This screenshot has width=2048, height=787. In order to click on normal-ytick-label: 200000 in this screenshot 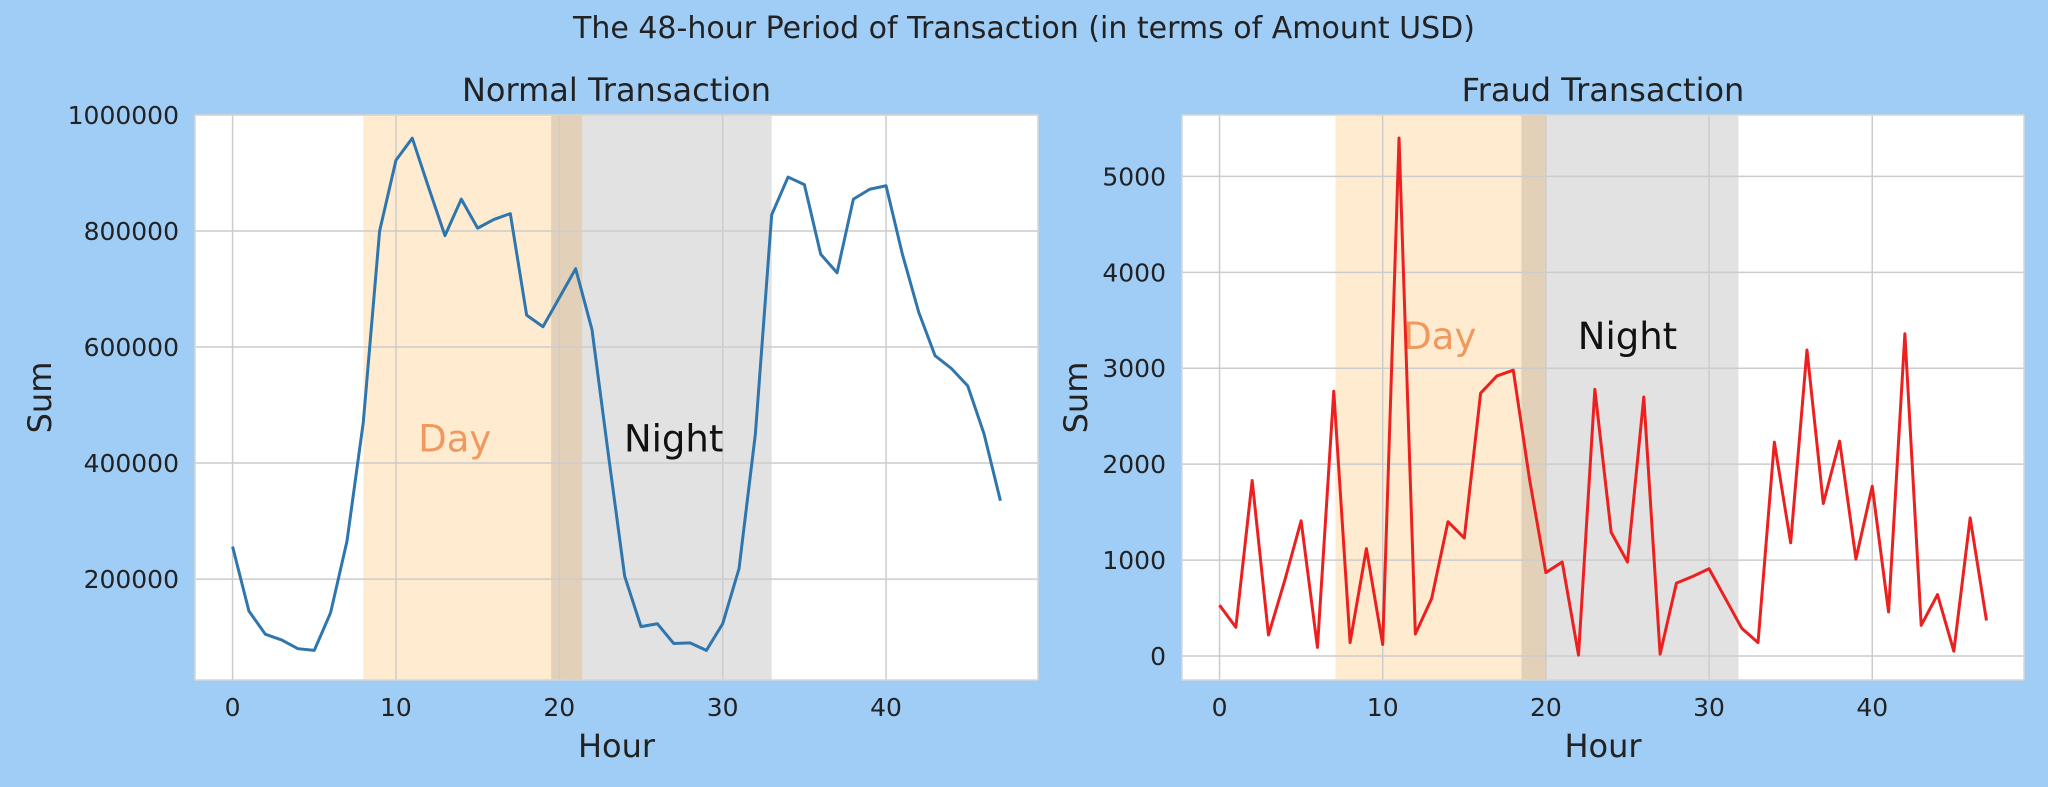, I will do `click(131, 579)`.